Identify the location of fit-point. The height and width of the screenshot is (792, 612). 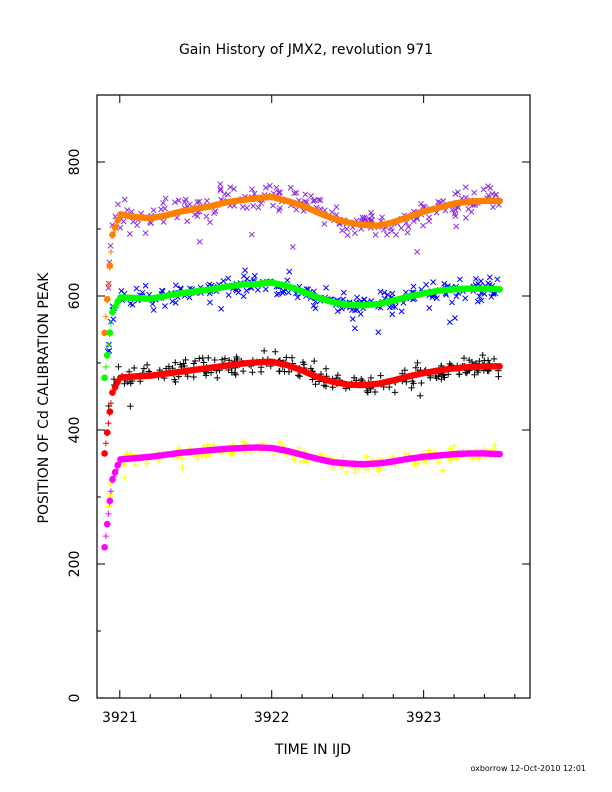
(499, 201).